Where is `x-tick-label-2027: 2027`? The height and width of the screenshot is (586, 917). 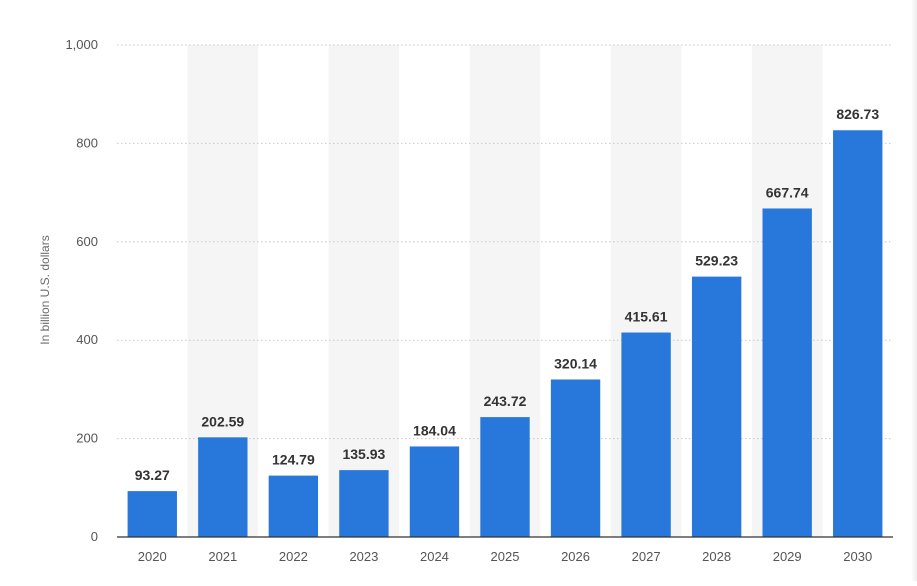
x-tick-label-2027: 2027 is located at coordinates (646, 556).